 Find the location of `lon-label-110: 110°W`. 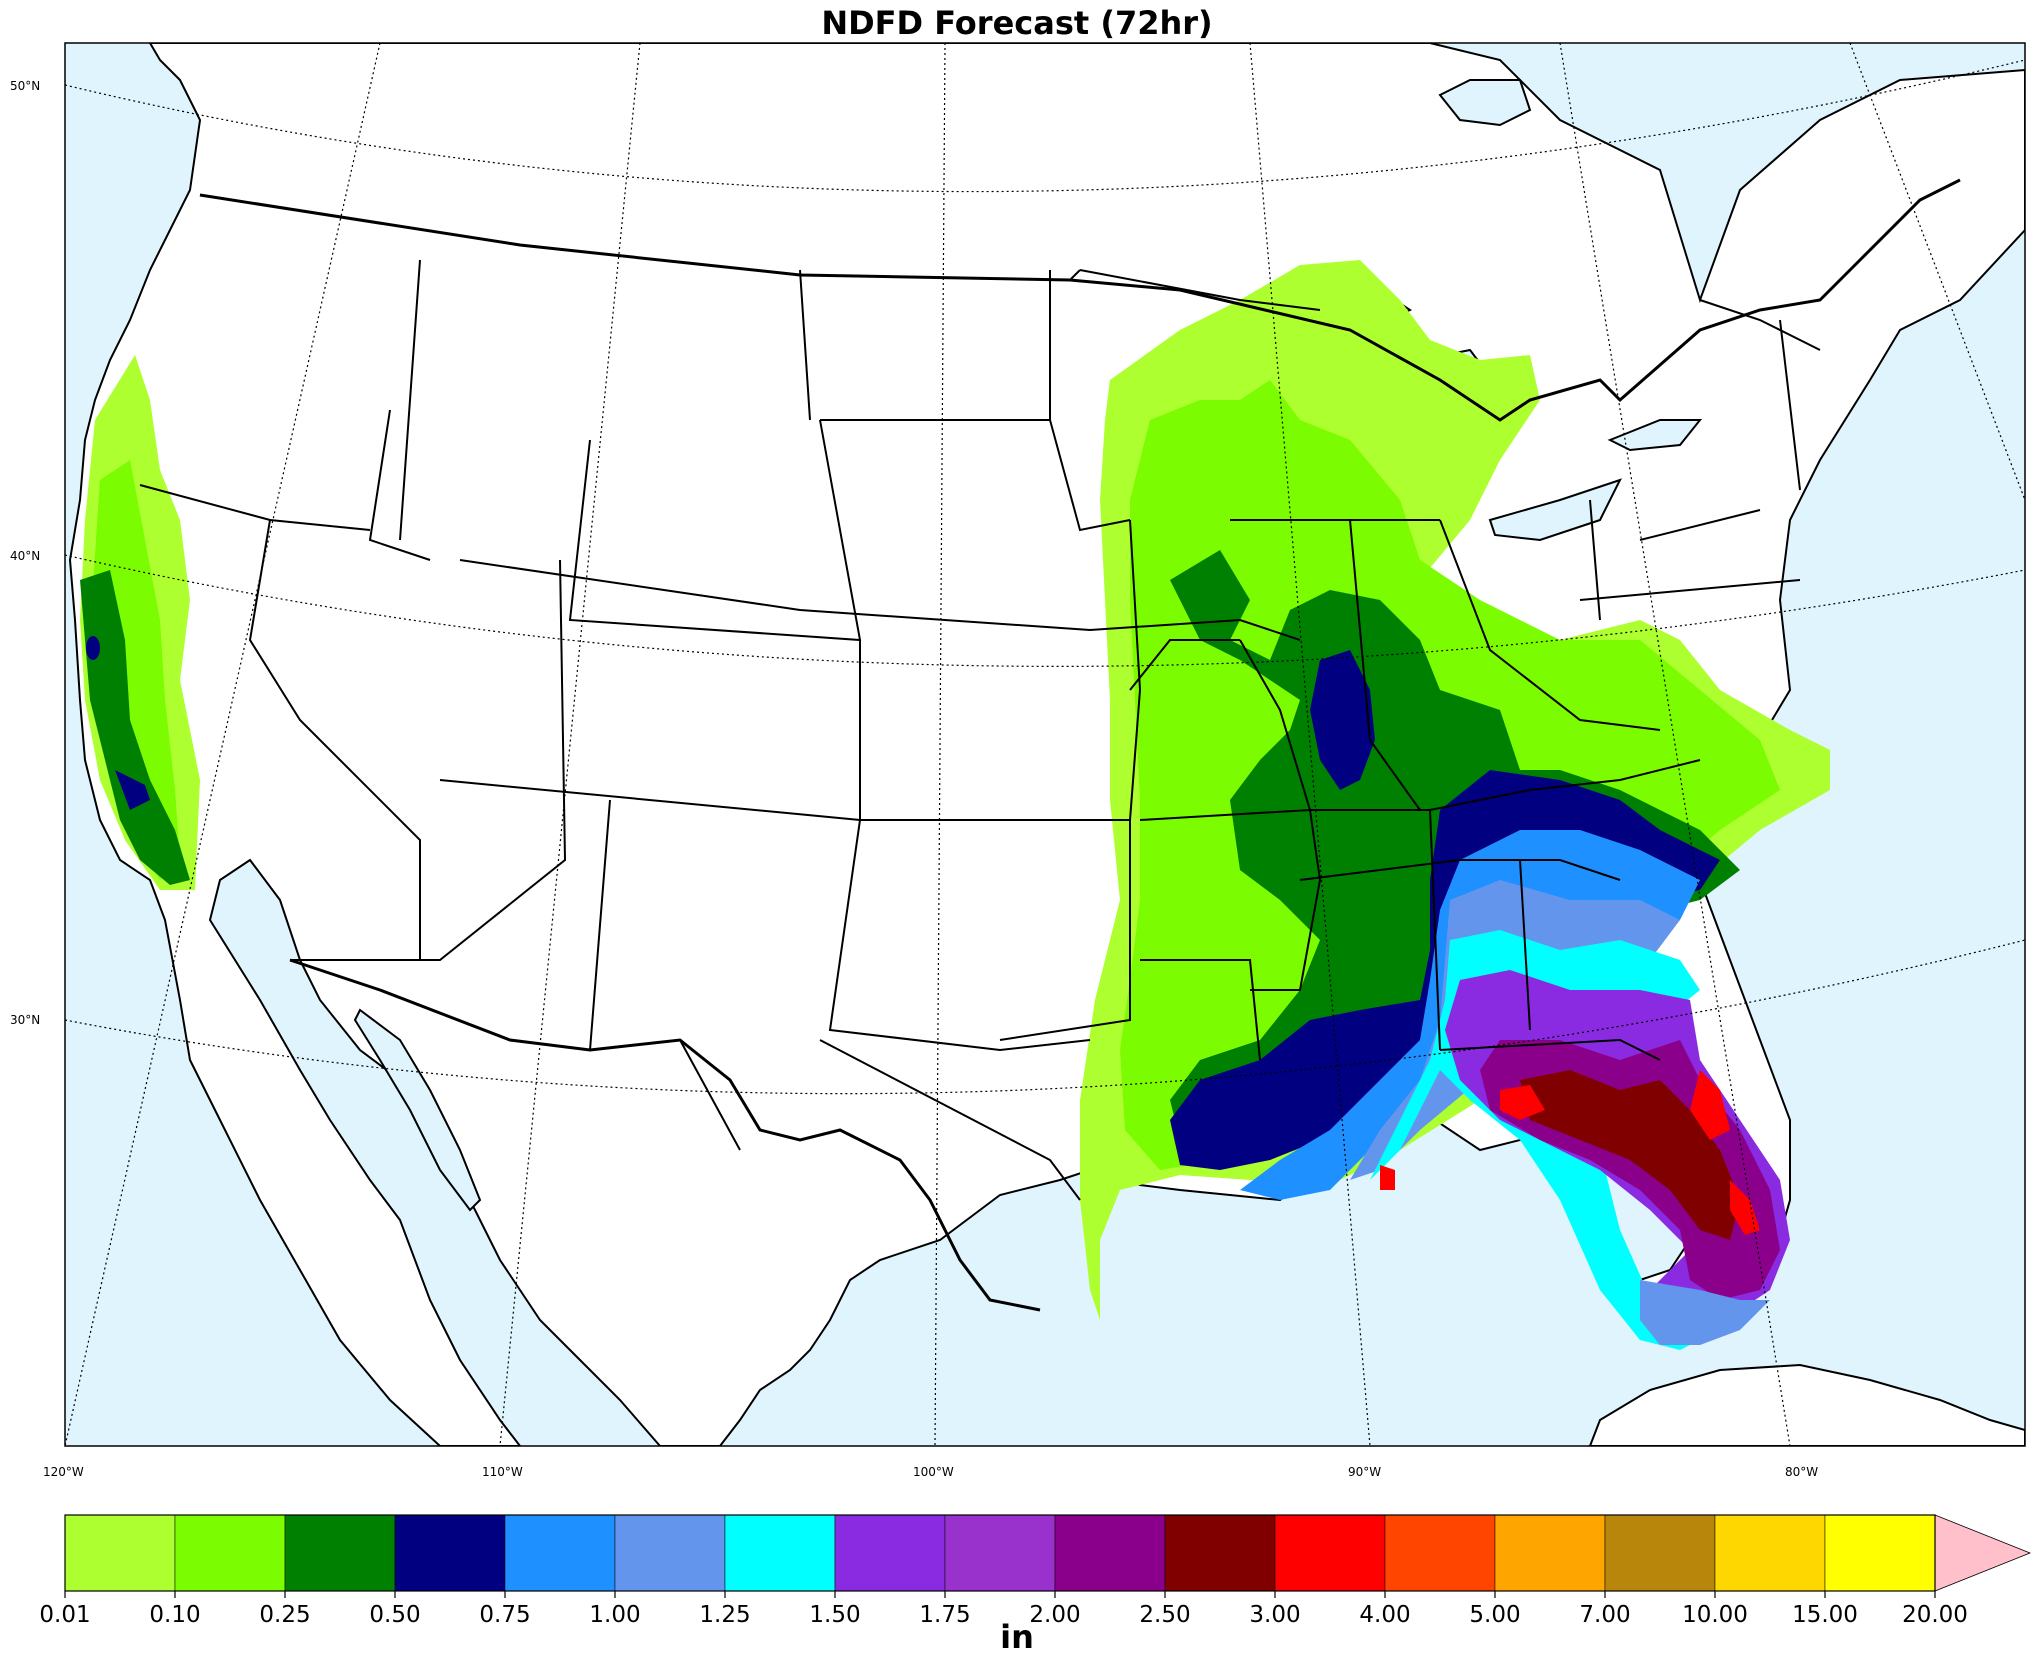

lon-label-110: 110°W is located at coordinates (502, 1472).